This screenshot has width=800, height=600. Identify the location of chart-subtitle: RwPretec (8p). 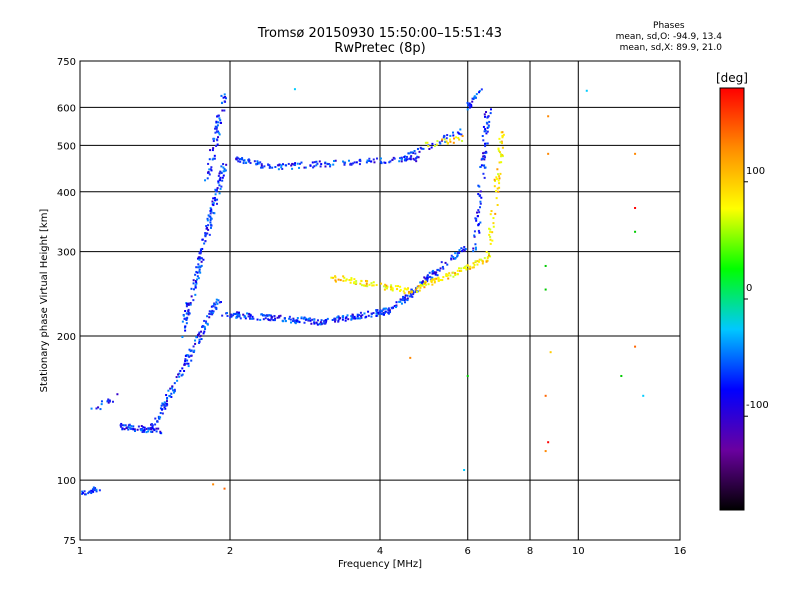
(380, 48).